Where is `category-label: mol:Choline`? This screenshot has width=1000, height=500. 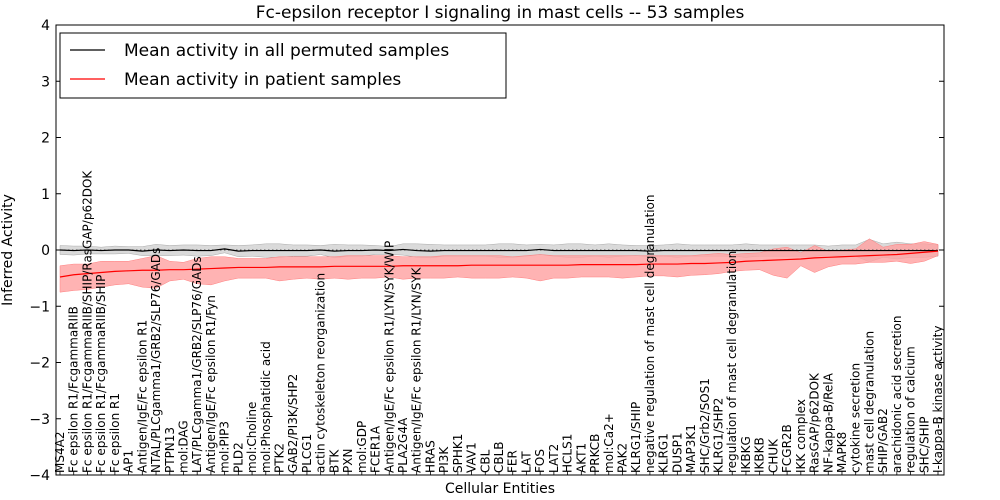
category-label: mol:Choline is located at coordinates (252, 437).